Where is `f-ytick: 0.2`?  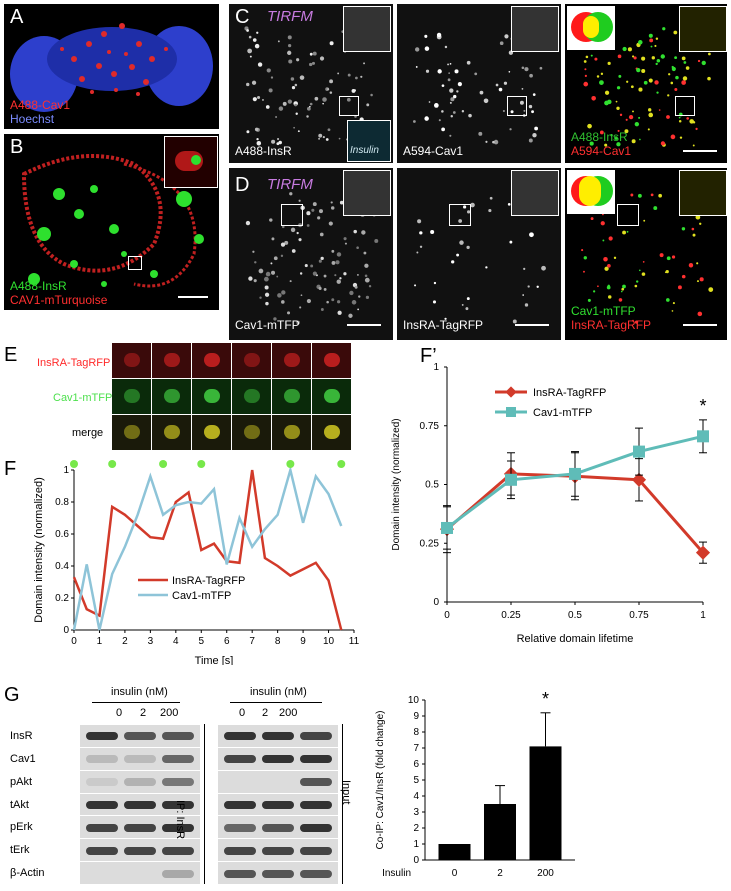
f-ytick: 0.2 is located at coordinates (62, 598).